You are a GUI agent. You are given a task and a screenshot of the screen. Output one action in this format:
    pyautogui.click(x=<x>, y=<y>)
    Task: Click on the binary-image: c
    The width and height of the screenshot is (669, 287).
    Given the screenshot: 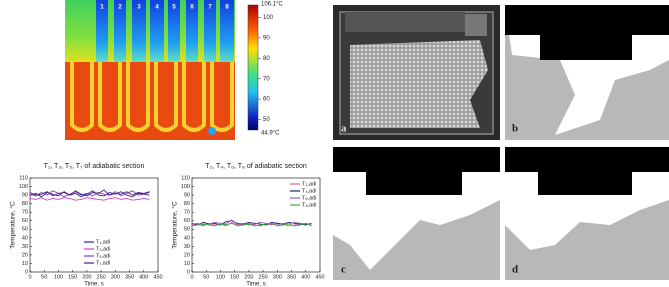 What is the action you would take?
    pyautogui.click(x=416, y=213)
    